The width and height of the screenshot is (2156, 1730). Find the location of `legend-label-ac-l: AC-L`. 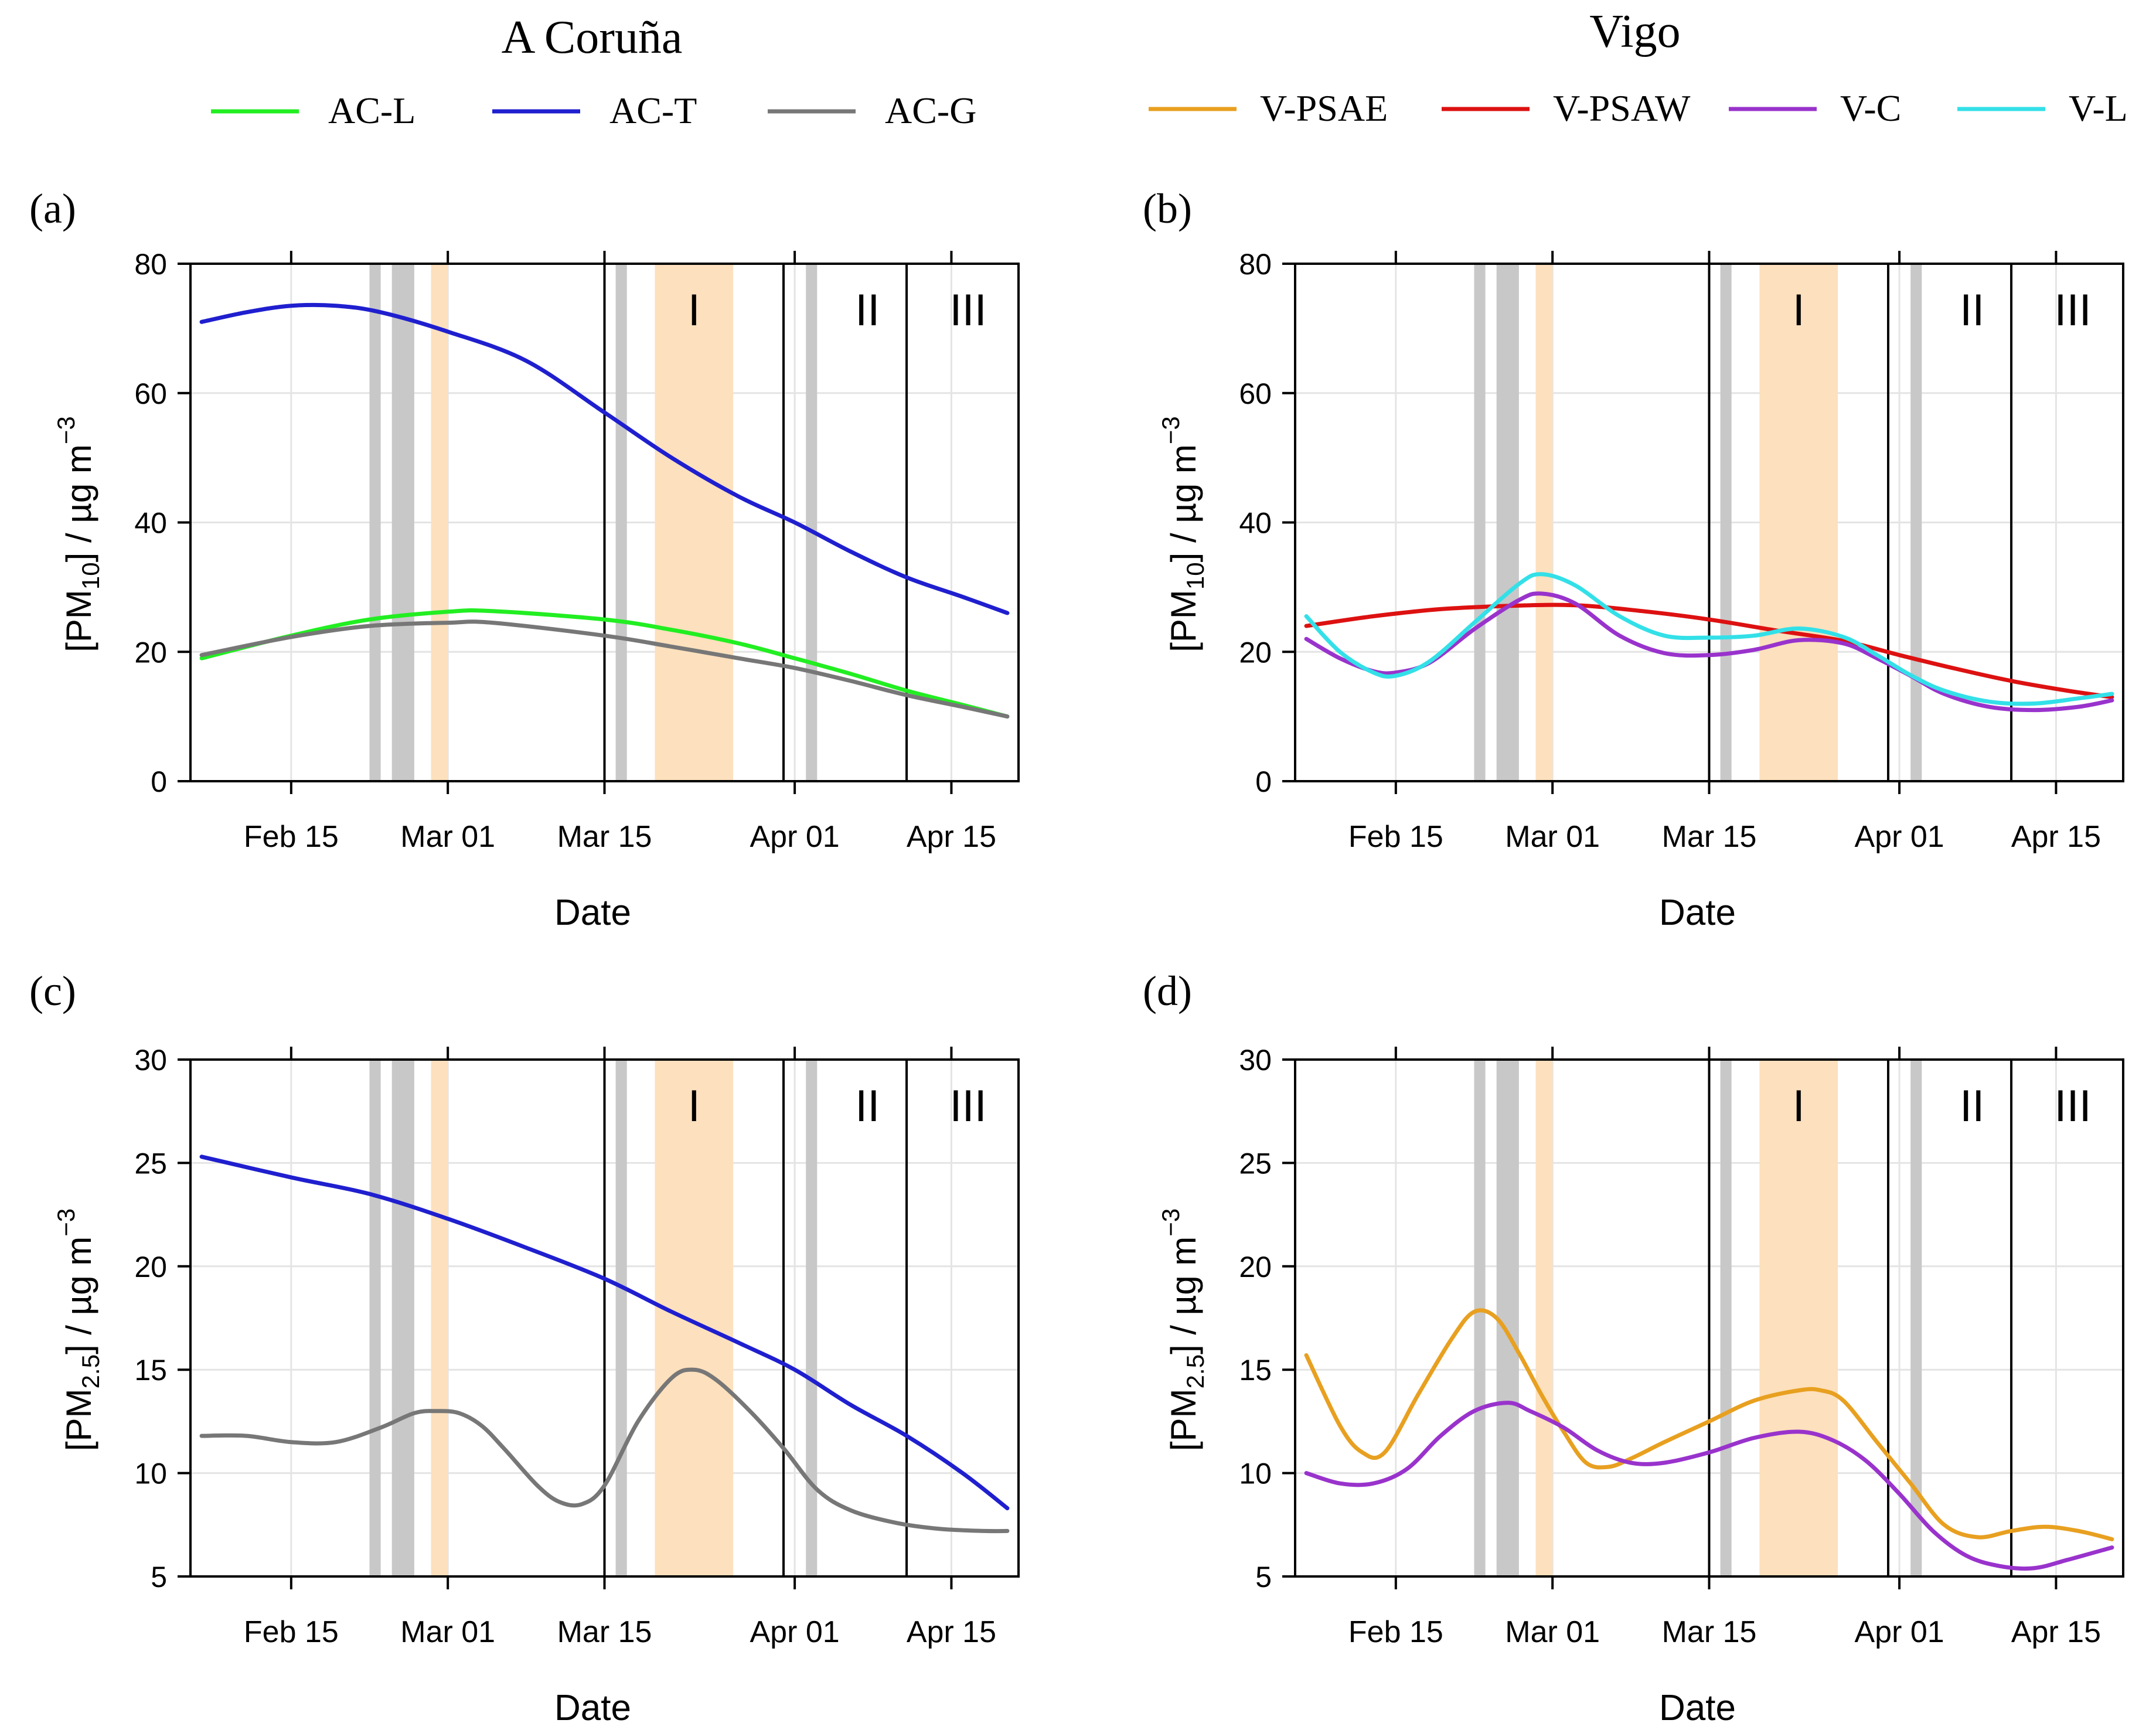

legend-label-ac-l: AC-L is located at coordinates (371, 110).